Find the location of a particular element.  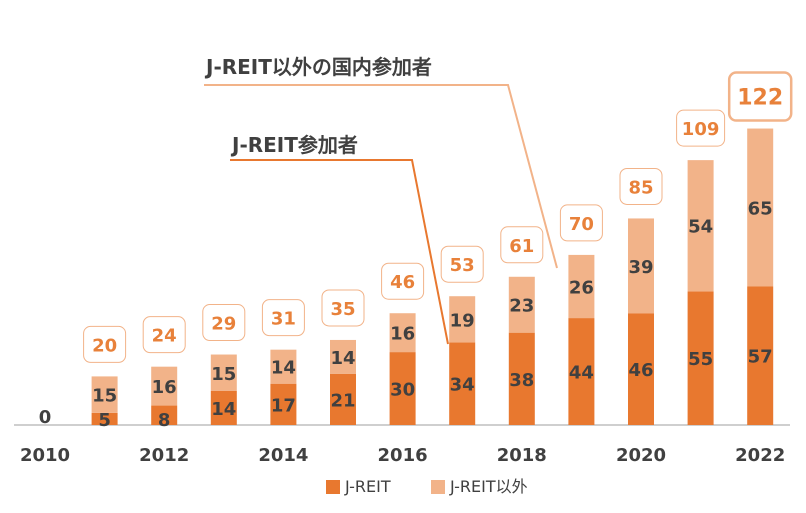

data-label-jreit-2020: 46 is located at coordinates (640, 370).